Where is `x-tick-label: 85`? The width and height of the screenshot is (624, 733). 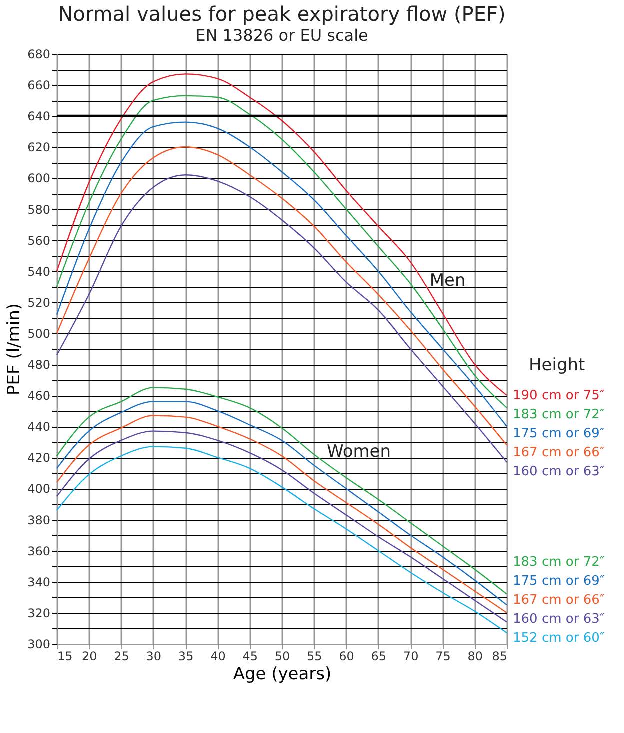 x-tick-label: 85 is located at coordinates (500, 657).